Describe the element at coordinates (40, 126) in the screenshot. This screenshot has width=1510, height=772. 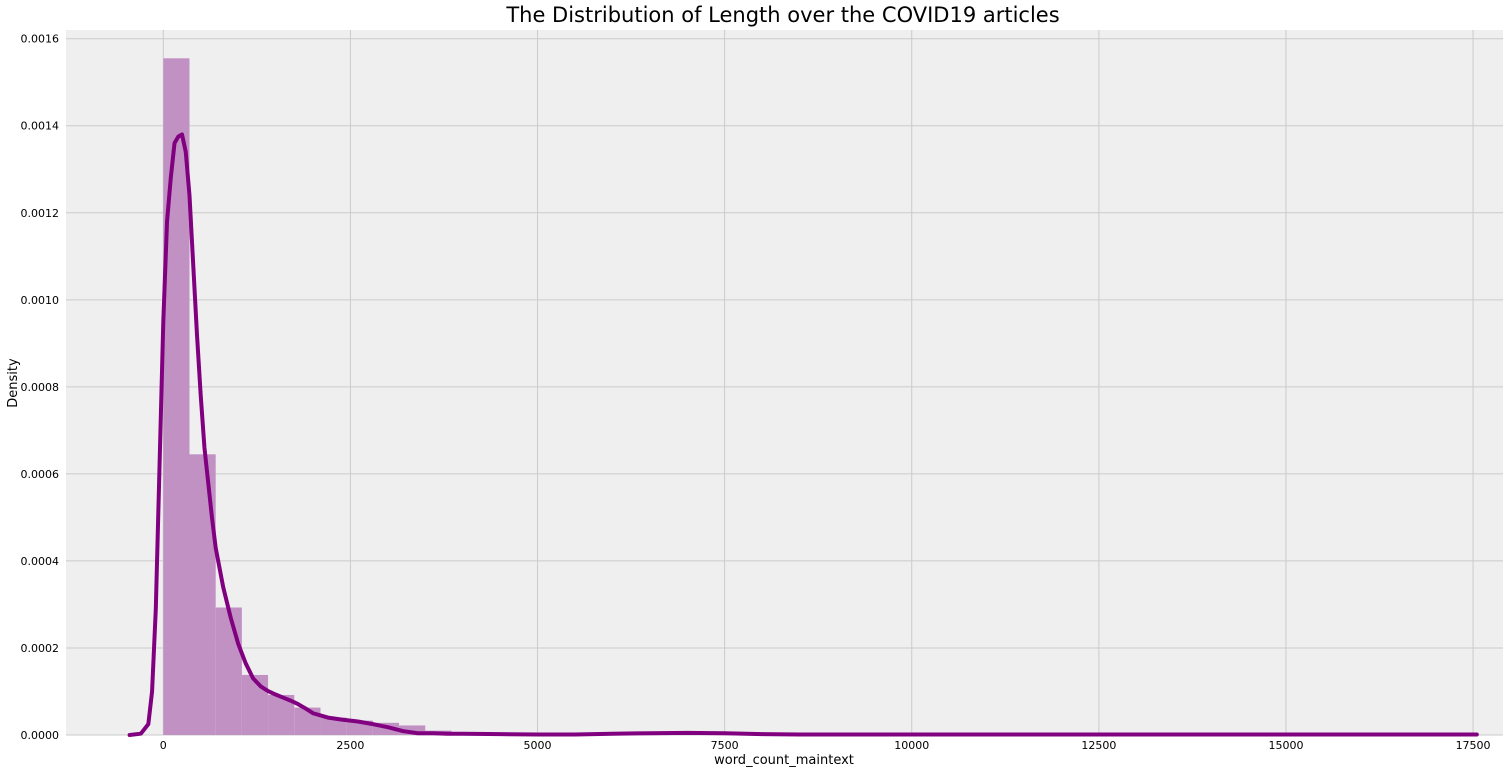
I see `y-tick-label: 0.0014` at that location.